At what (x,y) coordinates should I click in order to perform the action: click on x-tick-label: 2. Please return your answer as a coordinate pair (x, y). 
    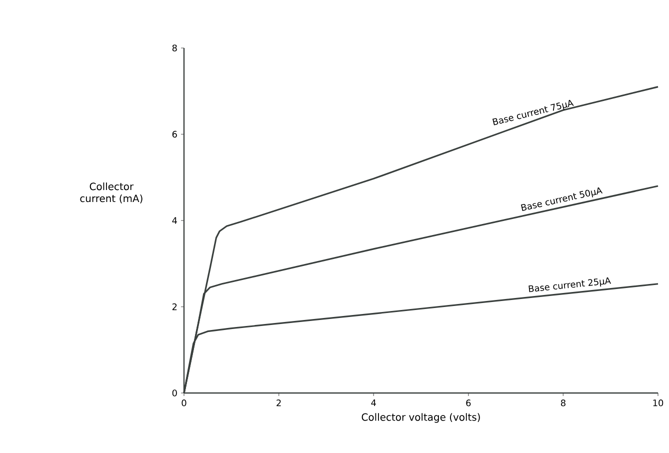
    Looking at the image, I should click on (278, 403).